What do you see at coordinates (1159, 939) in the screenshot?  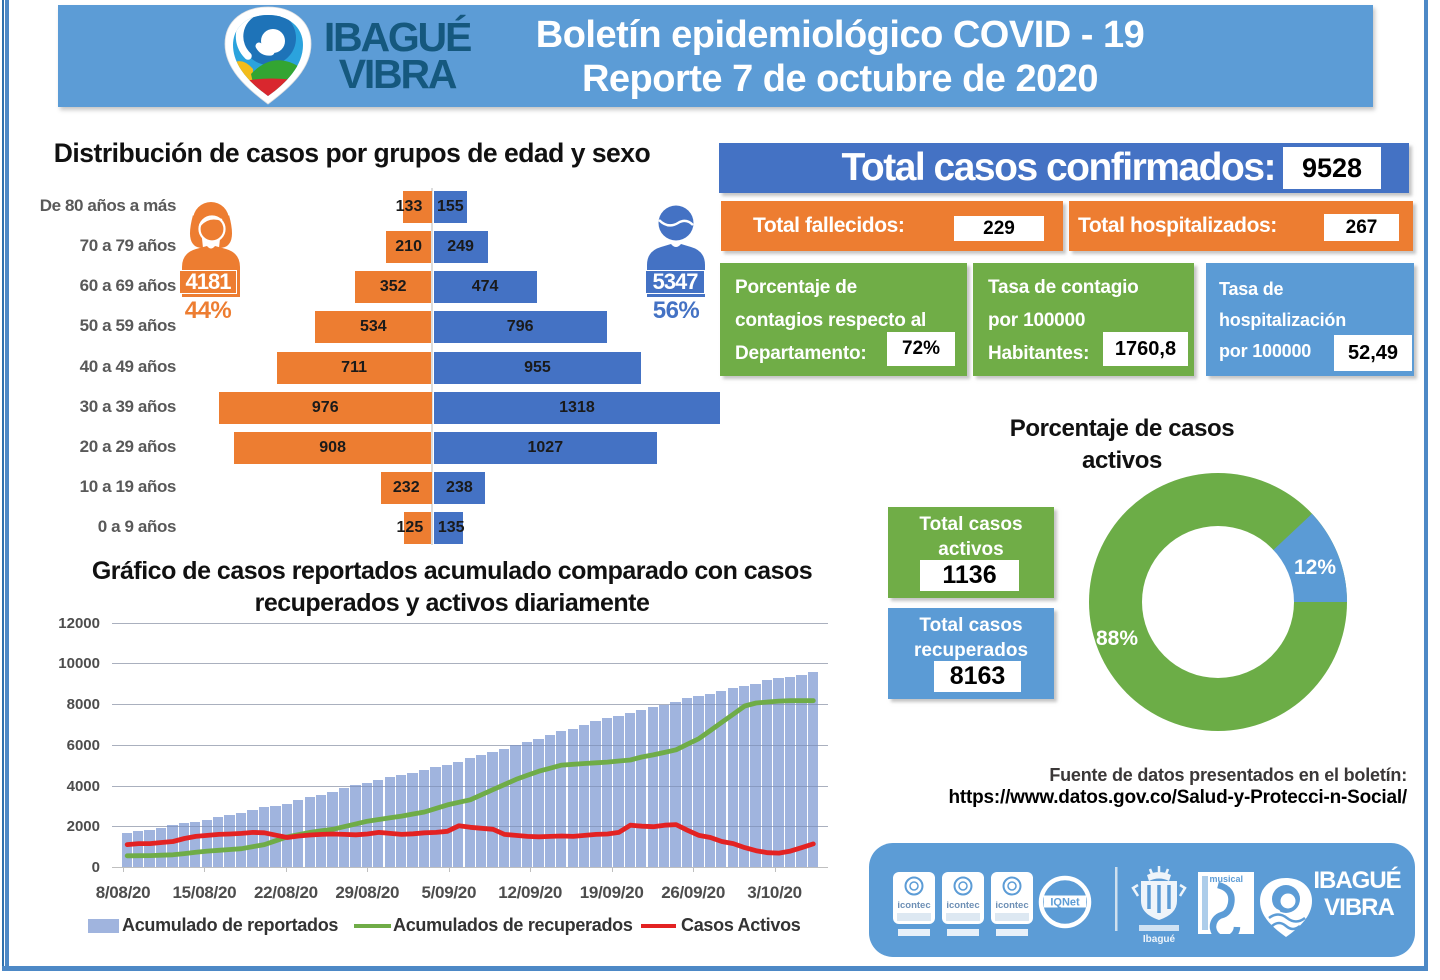 I see `svg-text: Ibagué` at bounding box center [1159, 939].